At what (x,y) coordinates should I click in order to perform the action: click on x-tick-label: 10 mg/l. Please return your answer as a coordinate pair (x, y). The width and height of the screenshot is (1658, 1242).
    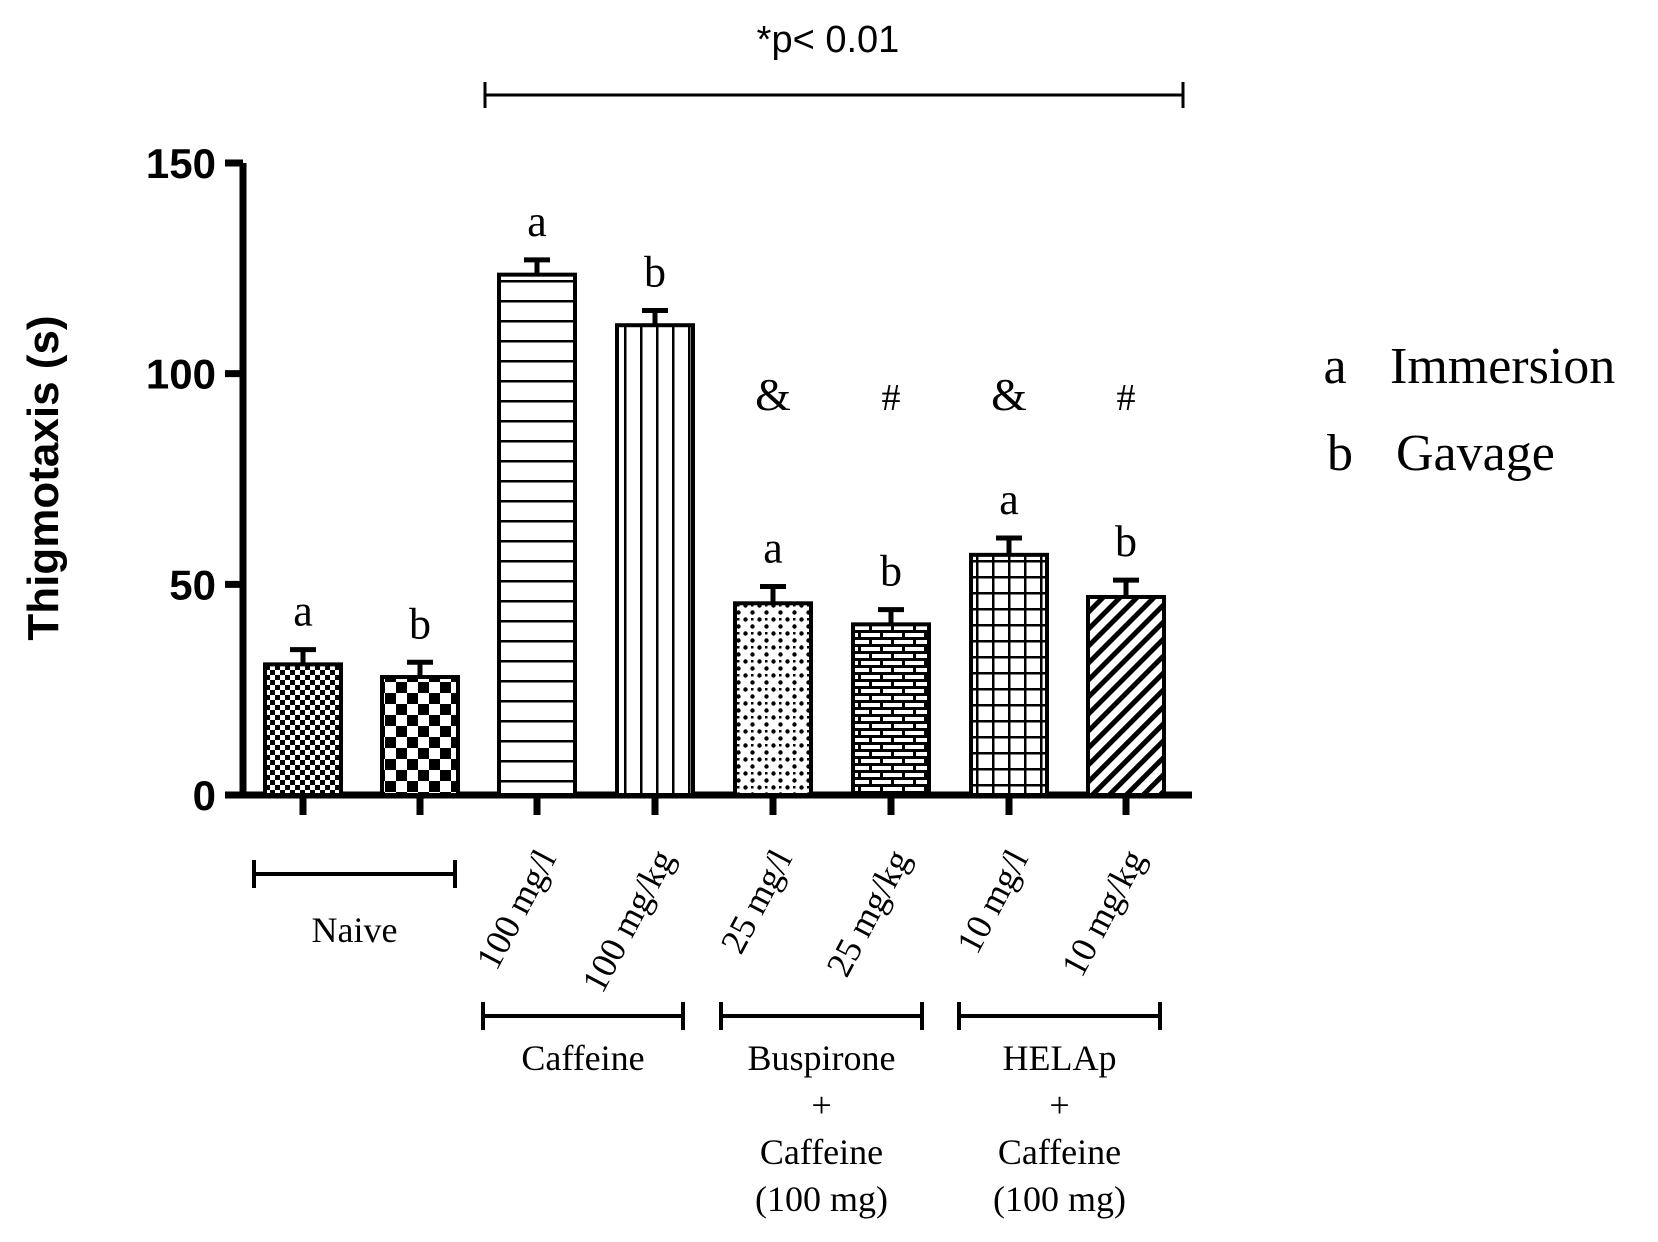
    Looking at the image, I should click on (992, 901).